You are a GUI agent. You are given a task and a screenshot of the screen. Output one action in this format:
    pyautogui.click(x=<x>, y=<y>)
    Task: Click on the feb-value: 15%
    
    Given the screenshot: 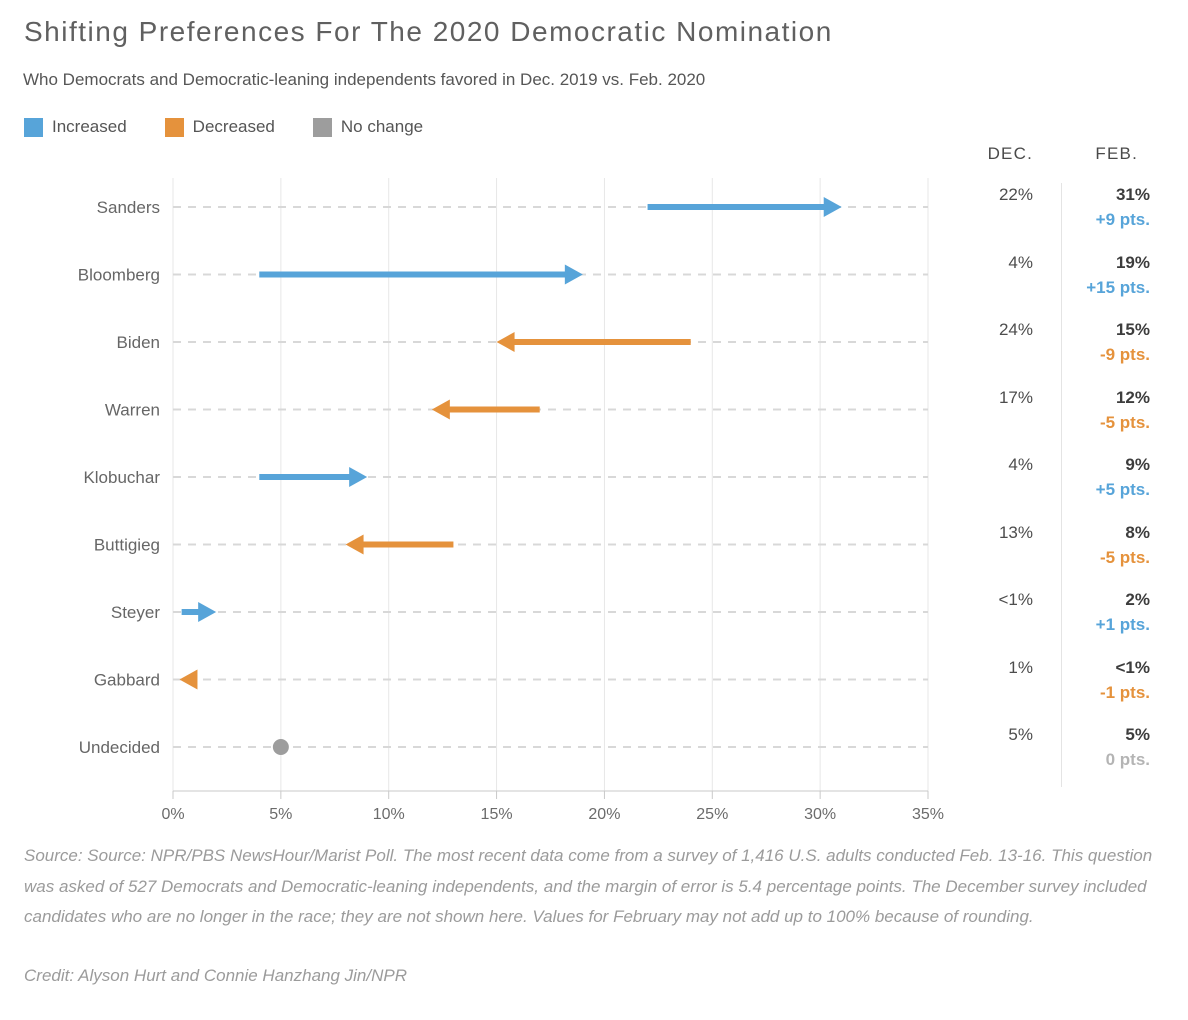 What is the action you would take?
    pyautogui.click(x=1132, y=329)
    